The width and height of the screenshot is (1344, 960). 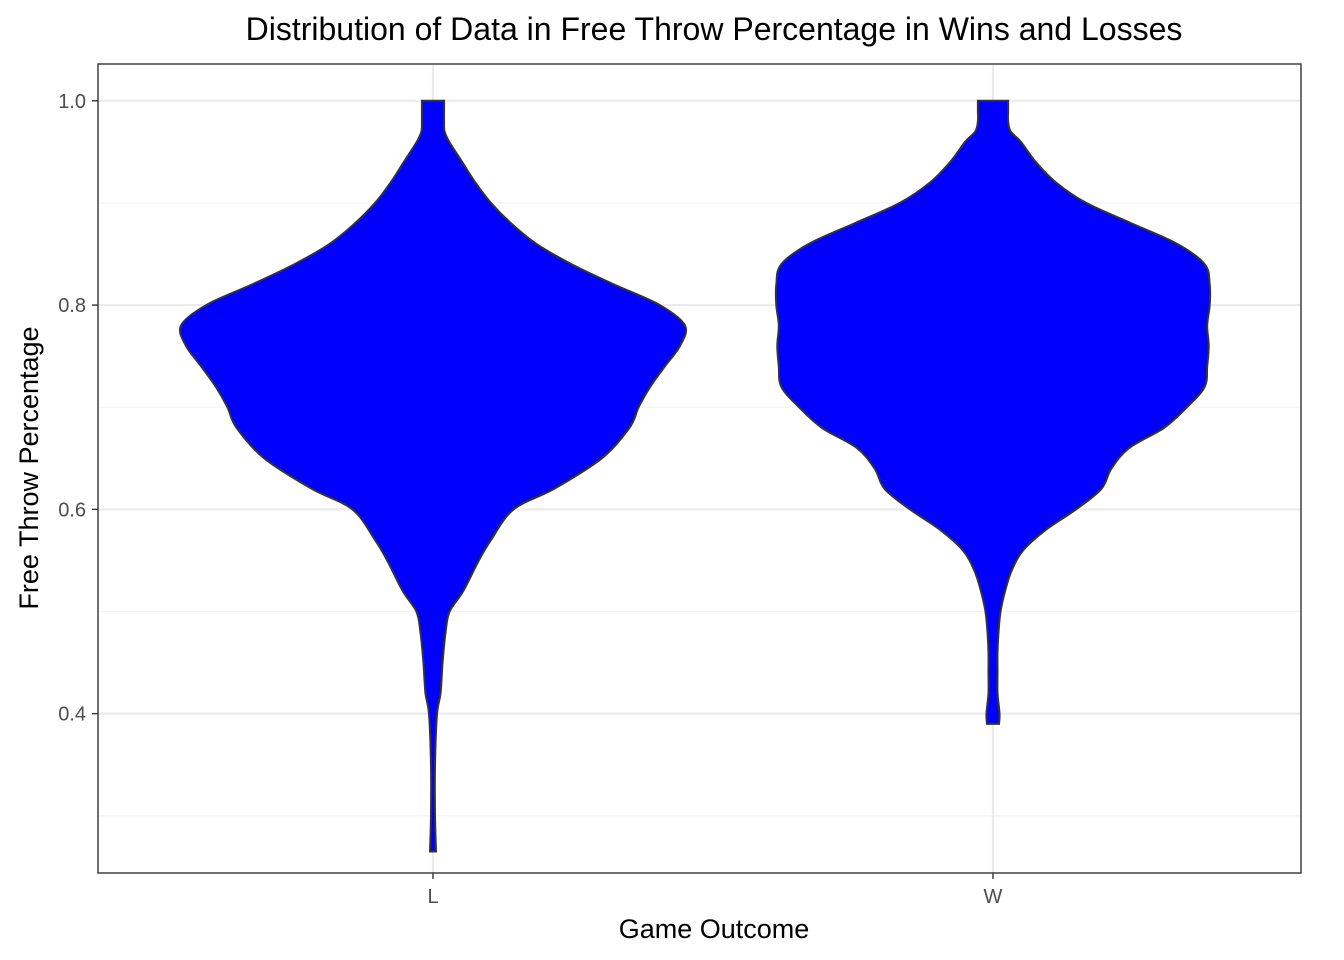 What do you see at coordinates (432, 897) in the screenshot?
I see `x-tick-label-L: L` at bounding box center [432, 897].